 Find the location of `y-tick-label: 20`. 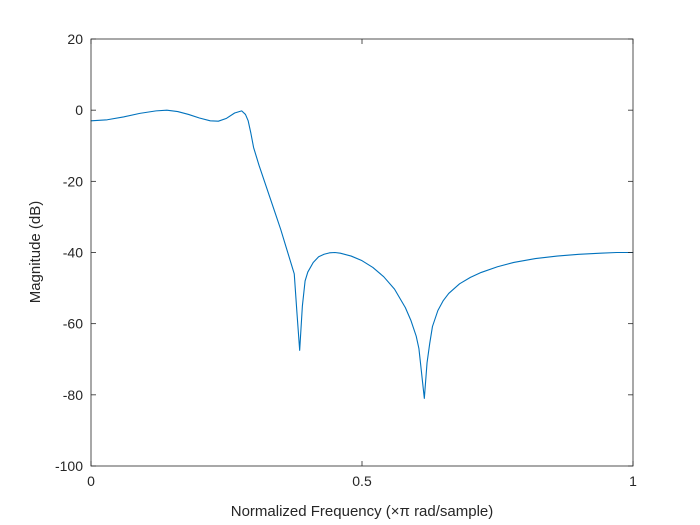

y-tick-label: 20 is located at coordinates (75, 39).